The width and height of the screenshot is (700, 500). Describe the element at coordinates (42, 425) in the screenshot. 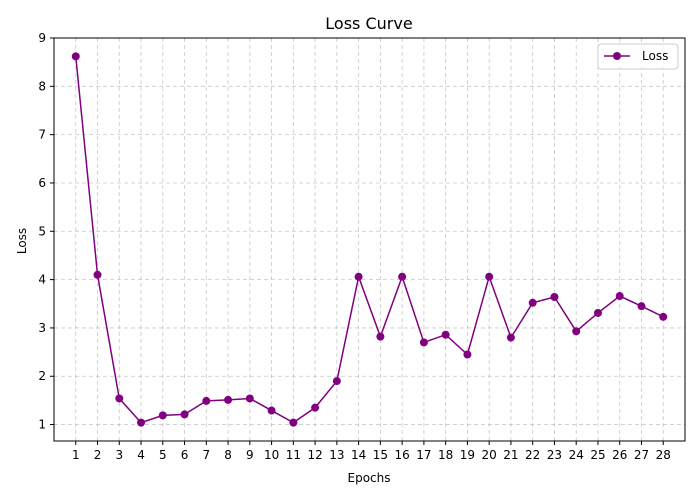

I see `y-tick-label: 1` at that location.